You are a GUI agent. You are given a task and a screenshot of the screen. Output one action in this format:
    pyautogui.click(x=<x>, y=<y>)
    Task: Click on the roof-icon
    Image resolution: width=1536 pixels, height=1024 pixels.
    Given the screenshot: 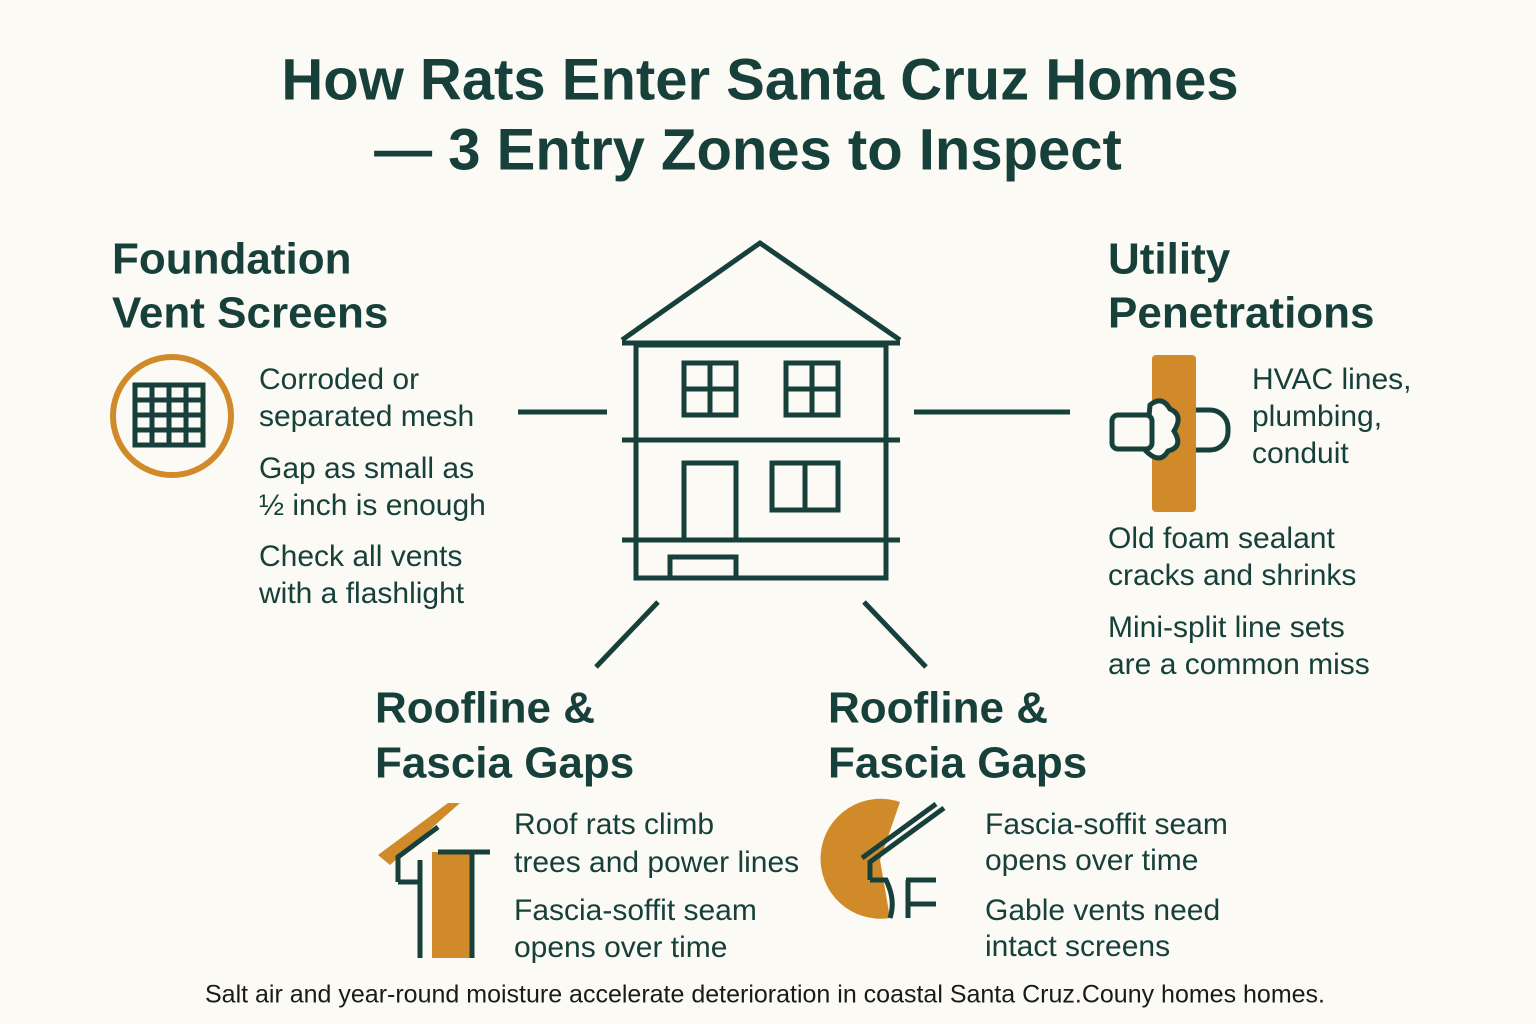 What is the action you would take?
    pyautogui.click(x=434, y=880)
    